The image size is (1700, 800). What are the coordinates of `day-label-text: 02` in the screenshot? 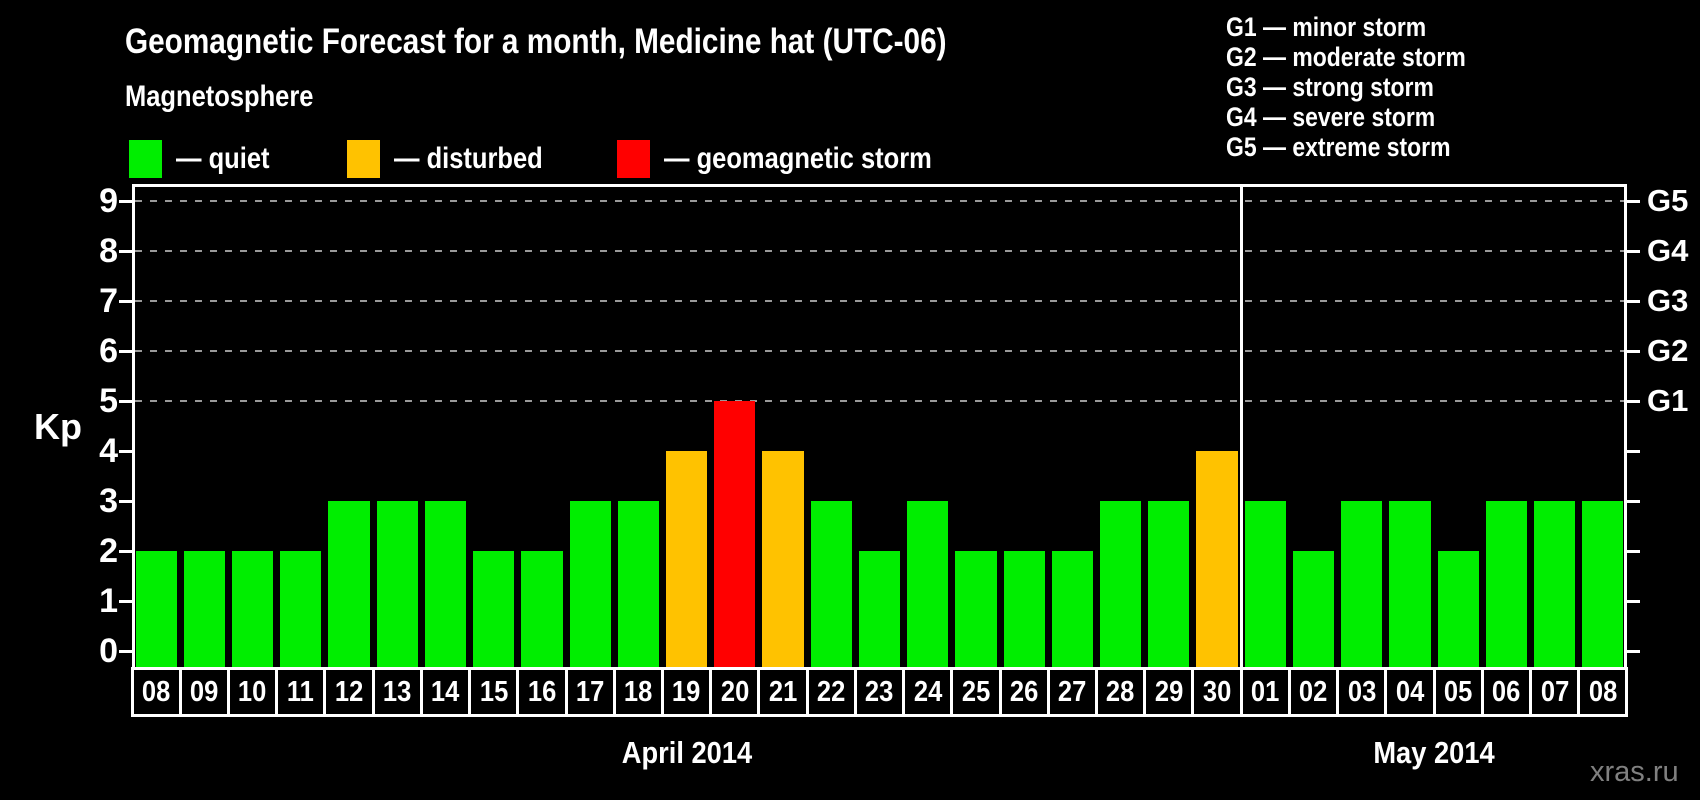 It's located at (1313, 691).